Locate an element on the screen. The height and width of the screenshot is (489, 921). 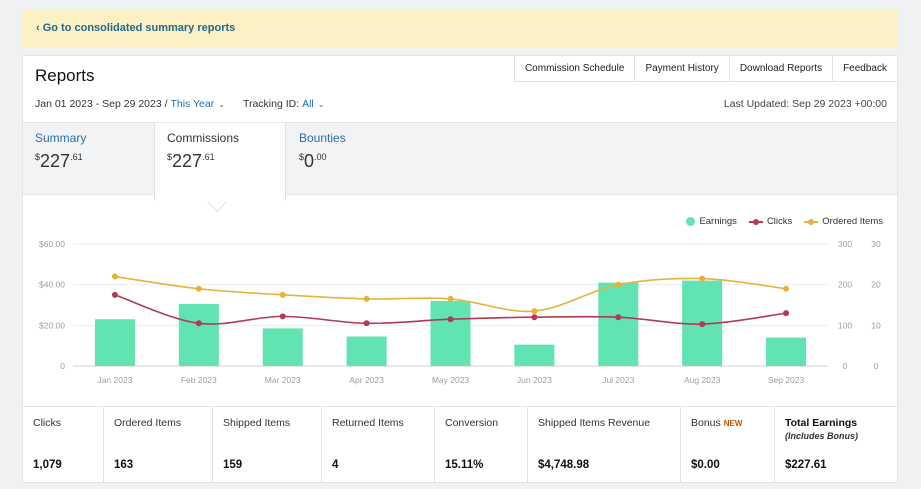
stat-value: 163 is located at coordinates (124, 465).